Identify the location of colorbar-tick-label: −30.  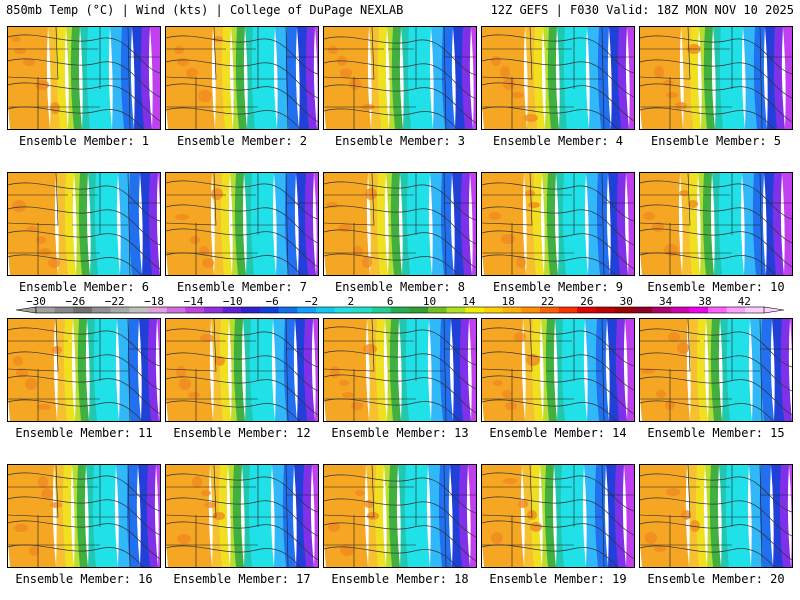
(36, 302).